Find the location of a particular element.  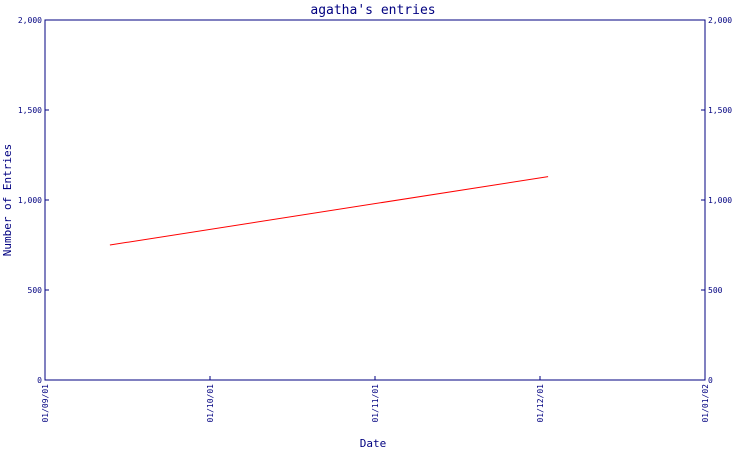

y-tick-label-left: 1,000 is located at coordinates (30, 200).